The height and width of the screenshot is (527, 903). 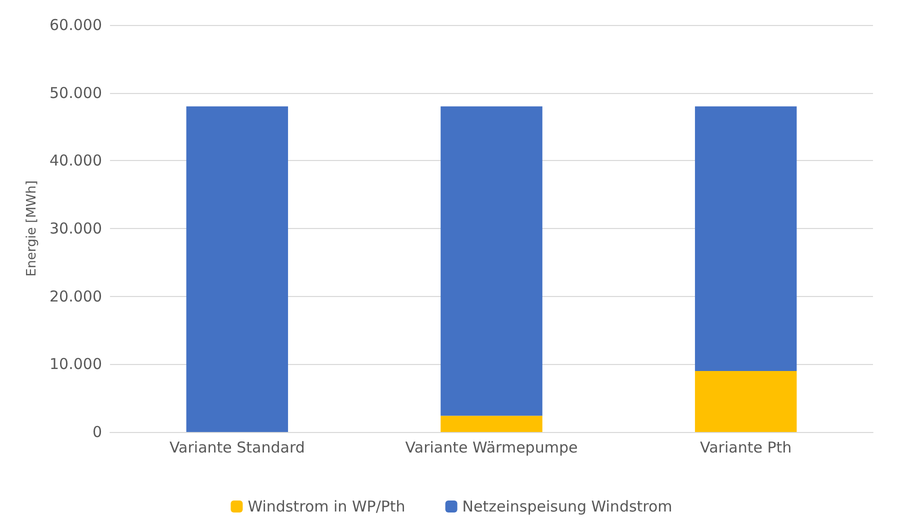 What do you see at coordinates (327, 507) in the screenshot?
I see `legend-label: Windstrom in WP/Pth` at bounding box center [327, 507].